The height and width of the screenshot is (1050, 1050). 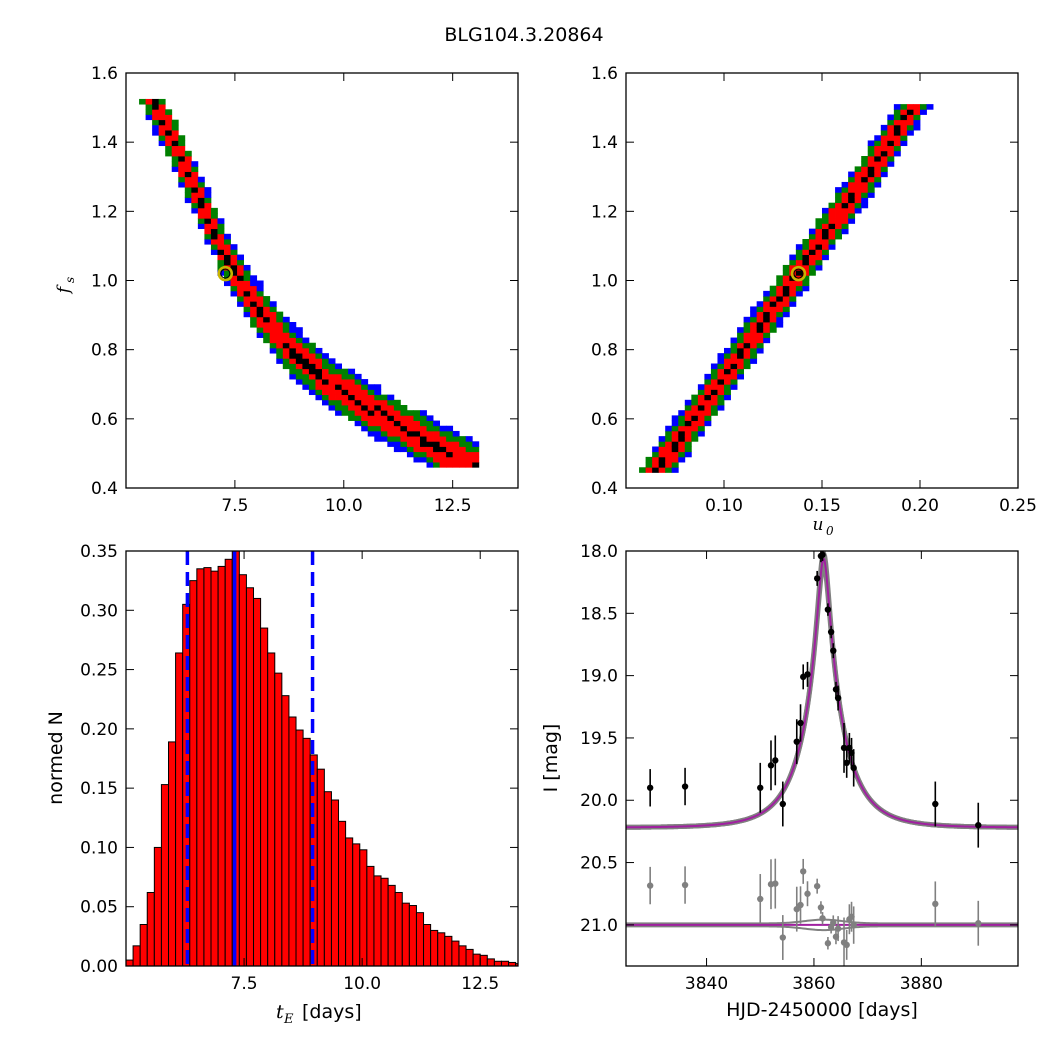 I want to click on x-tick-label: 0.25, so click(x=1018, y=506).